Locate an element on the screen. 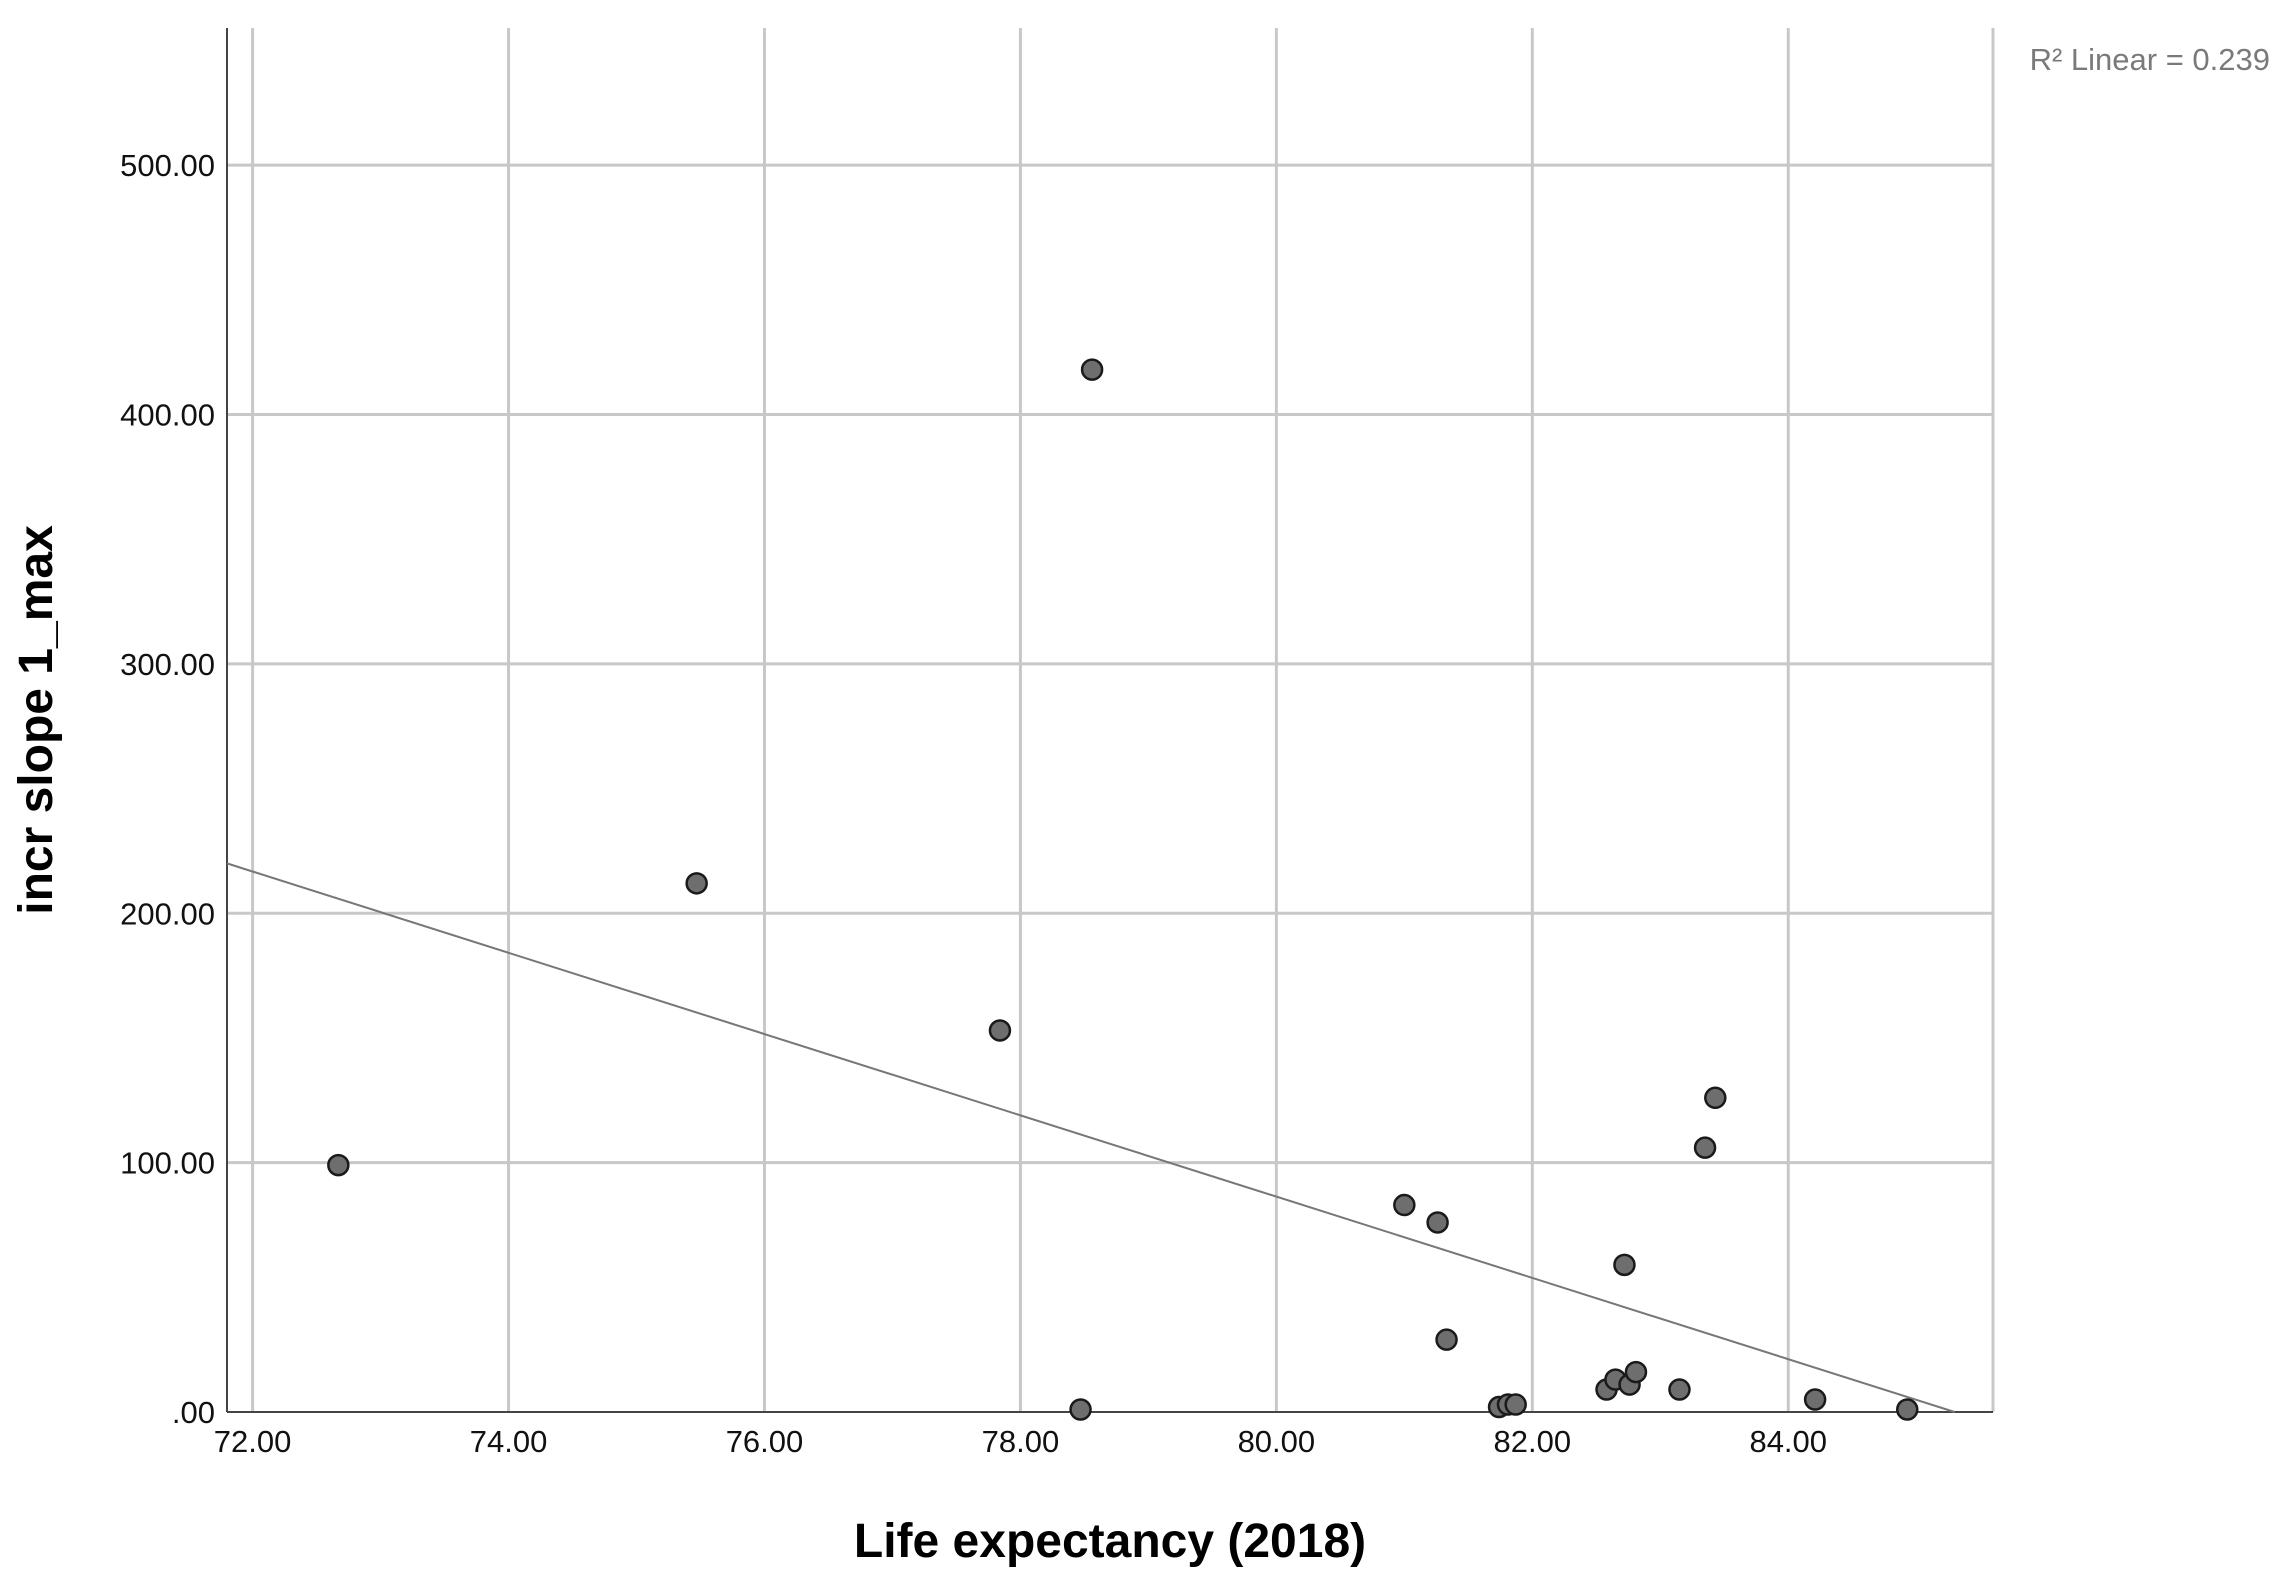 Image resolution: width=2289 pixels, height=1587 pixels. y-tick-label: 200.00 is located at coordinates (167, 913).